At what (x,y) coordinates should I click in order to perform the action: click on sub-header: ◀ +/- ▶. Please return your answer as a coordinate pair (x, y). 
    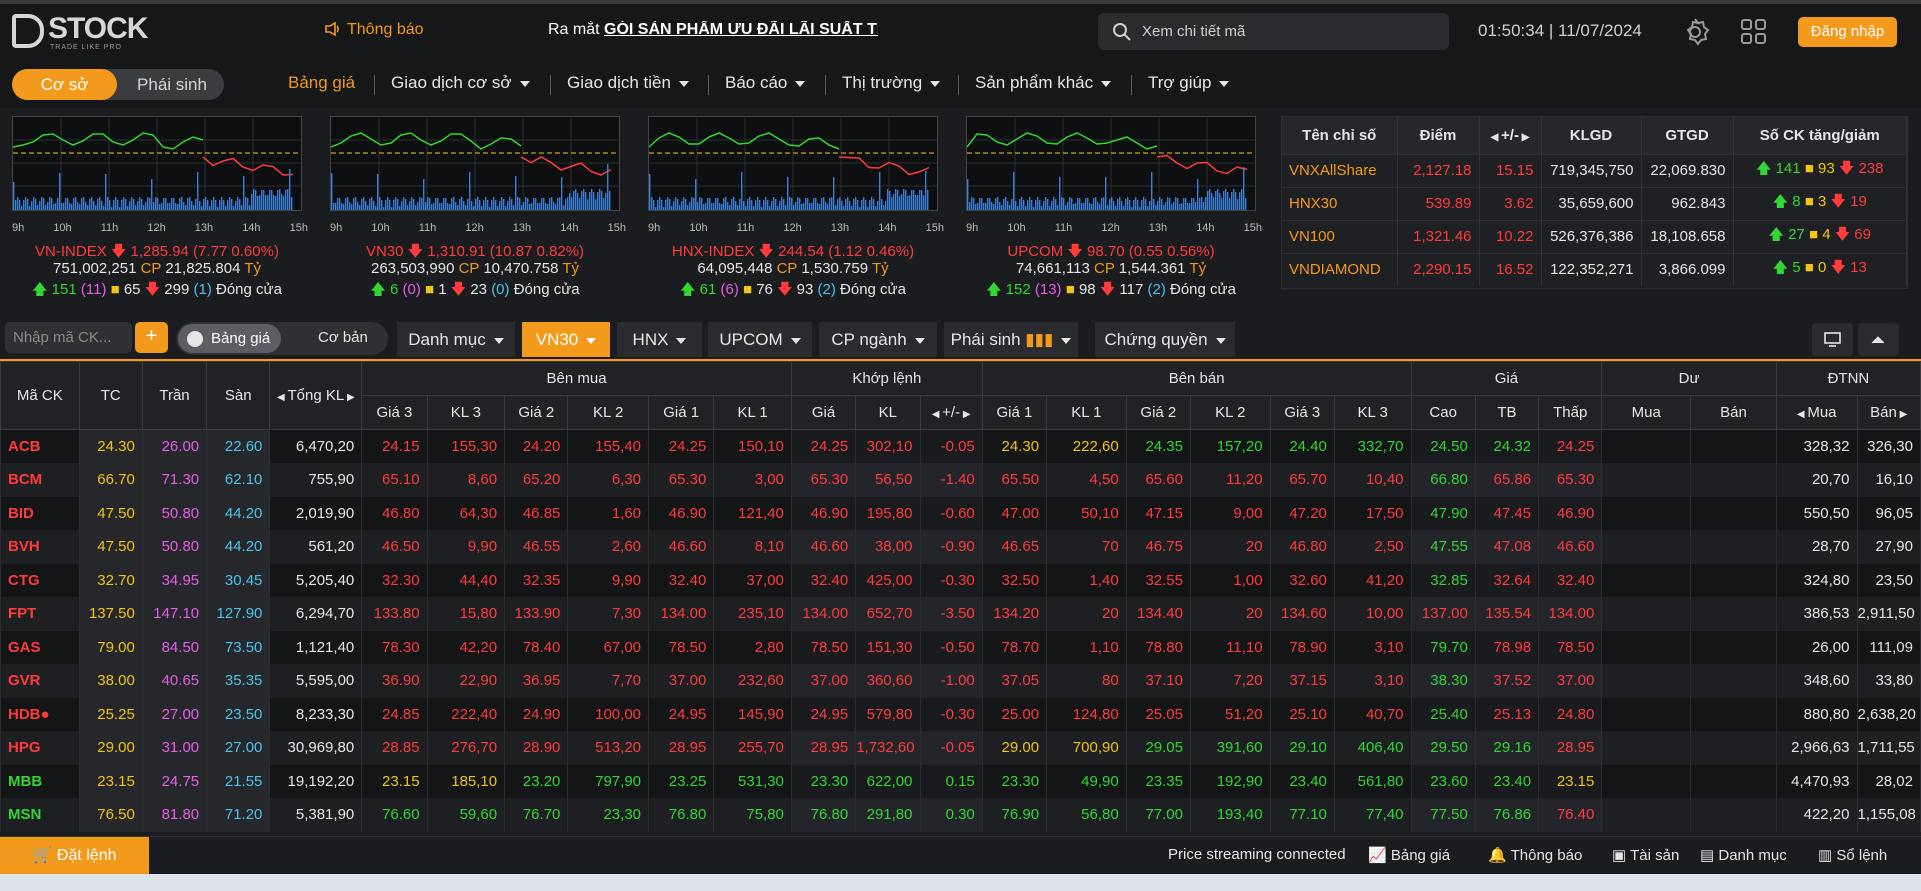
    Looking at the image, I should click on (951, 412).